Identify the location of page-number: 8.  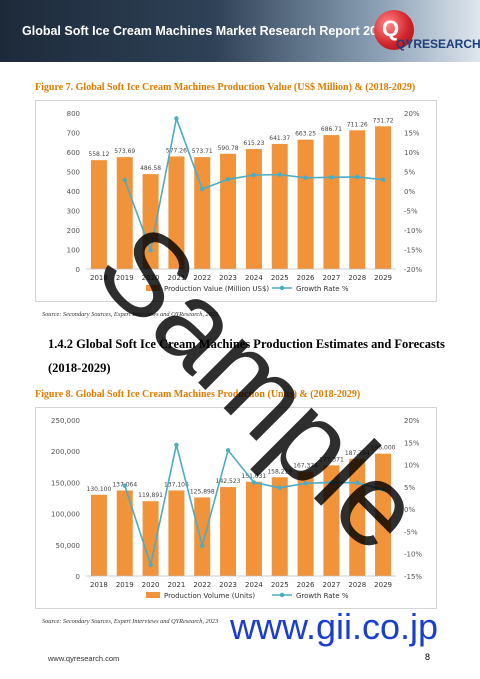
(428, 657).